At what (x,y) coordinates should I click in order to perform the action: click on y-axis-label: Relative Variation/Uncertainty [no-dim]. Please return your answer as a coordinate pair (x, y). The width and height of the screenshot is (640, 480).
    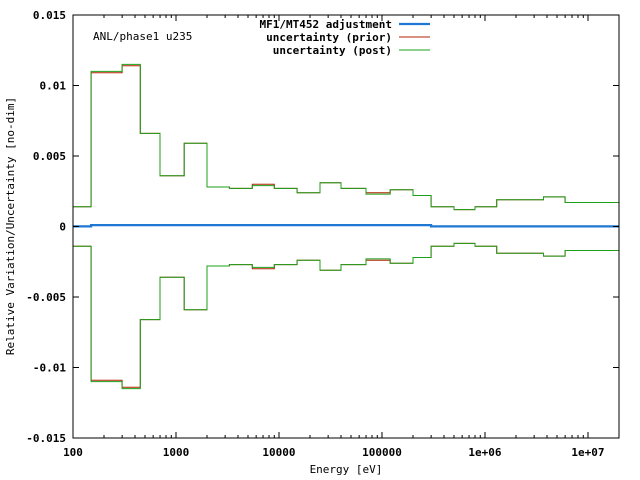
    Looking at the image, I should click on (10, 226).